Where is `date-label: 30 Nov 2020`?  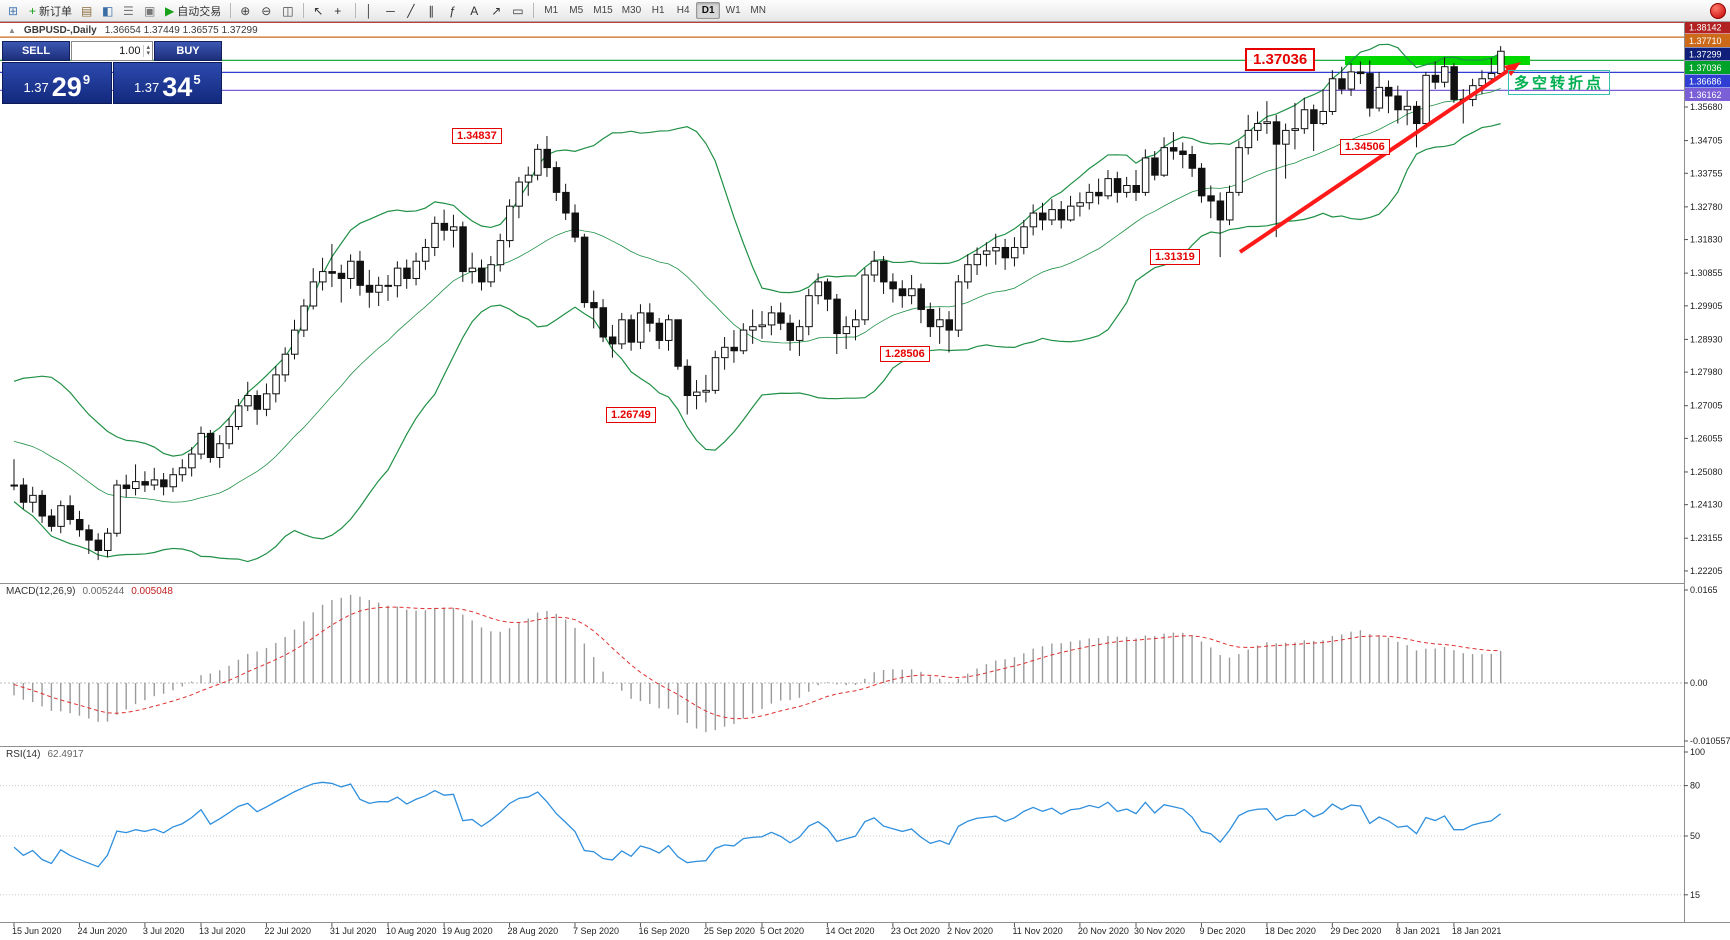 date-label: 30 Nov 2020 is located at coordinates (1159, 931).